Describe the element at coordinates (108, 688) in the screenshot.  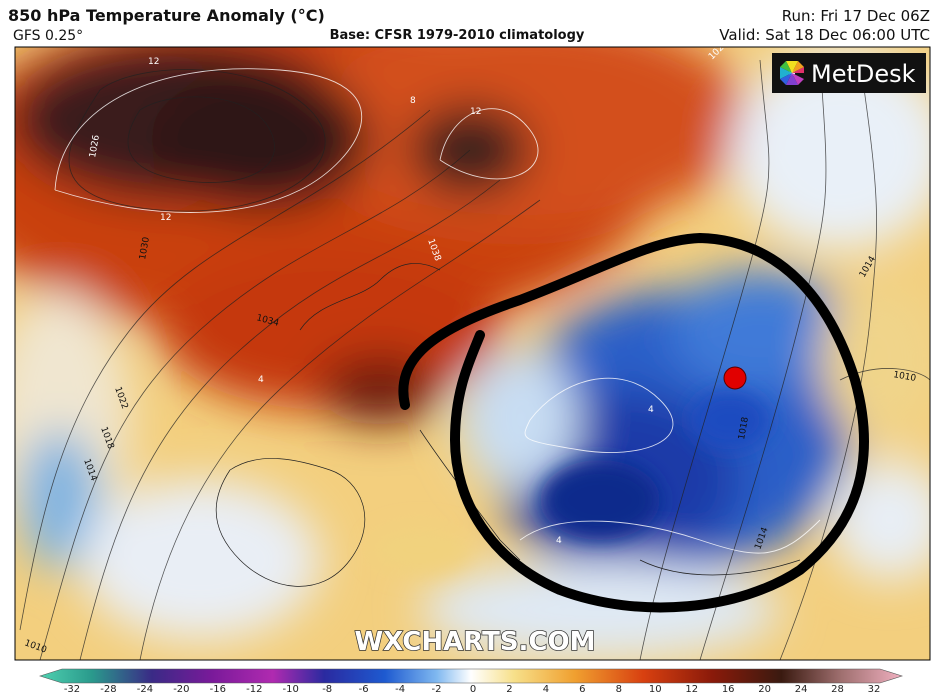
I see `colorbar-label: -28` at that location.